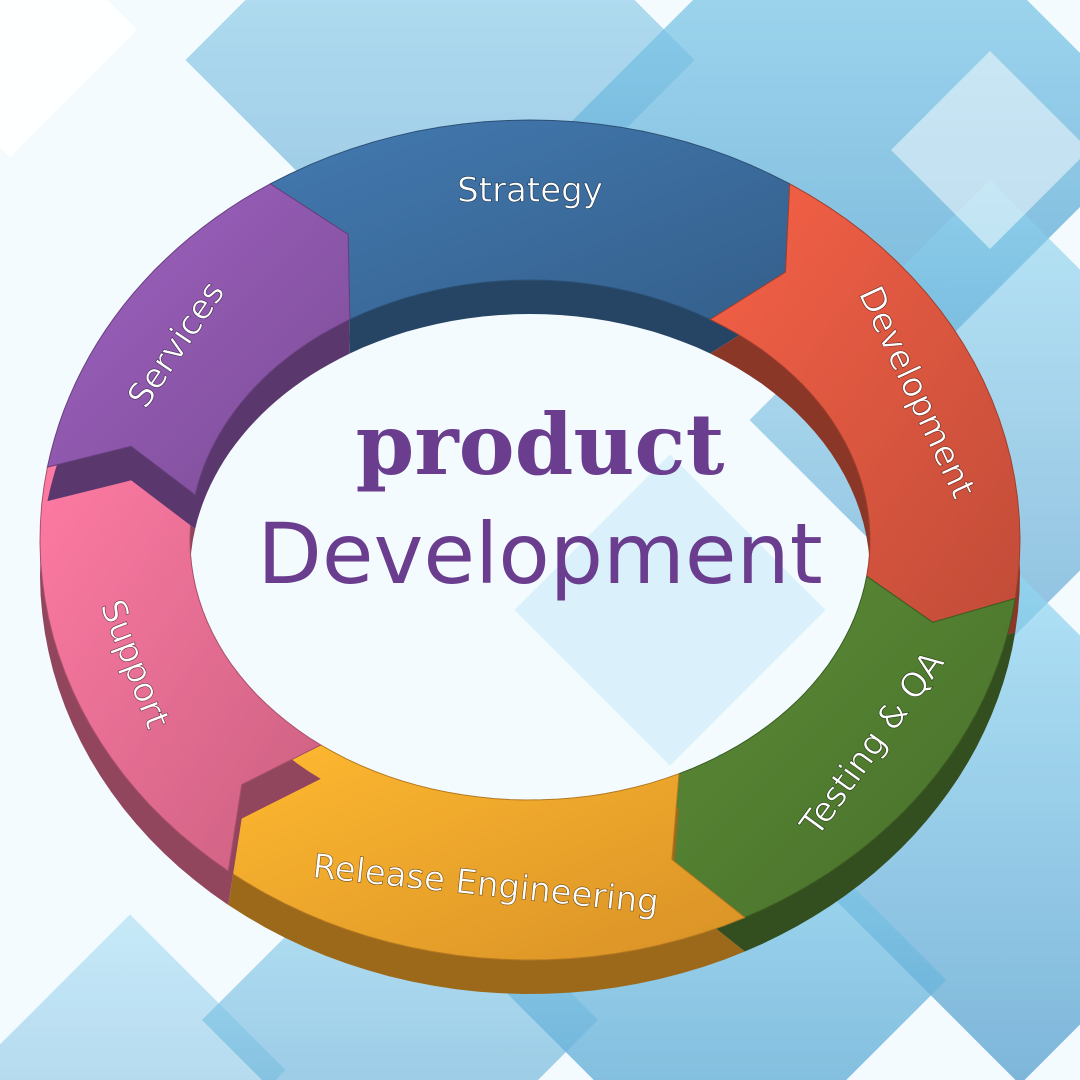  Describe the element at coordinates (530, 236) in the screenshot. I see `stage-segment-strategy` at that location.